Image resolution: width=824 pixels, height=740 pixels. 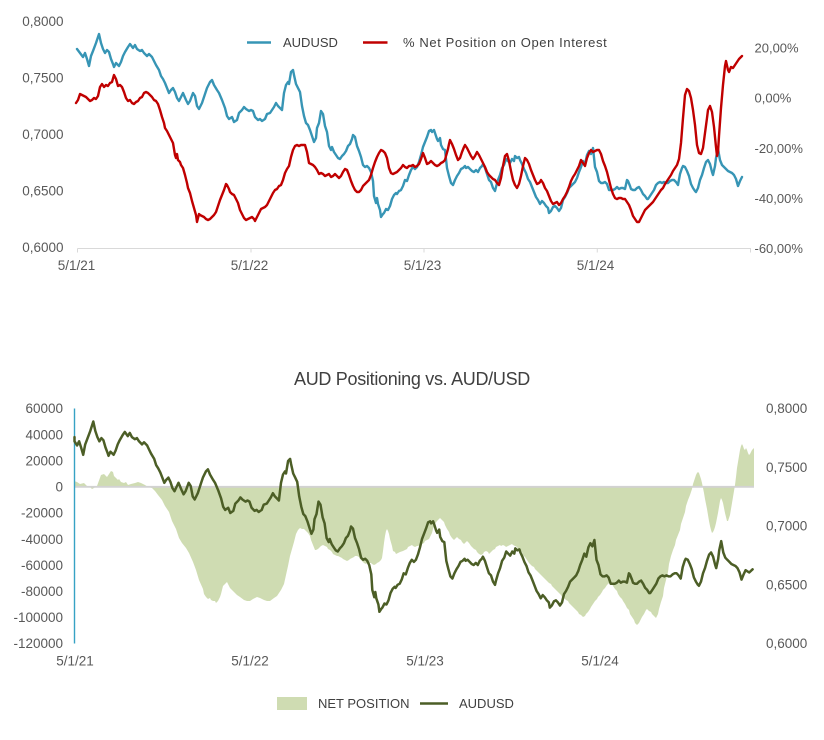 I want to click on svg-text: -80000, so click(x=42, y=591).